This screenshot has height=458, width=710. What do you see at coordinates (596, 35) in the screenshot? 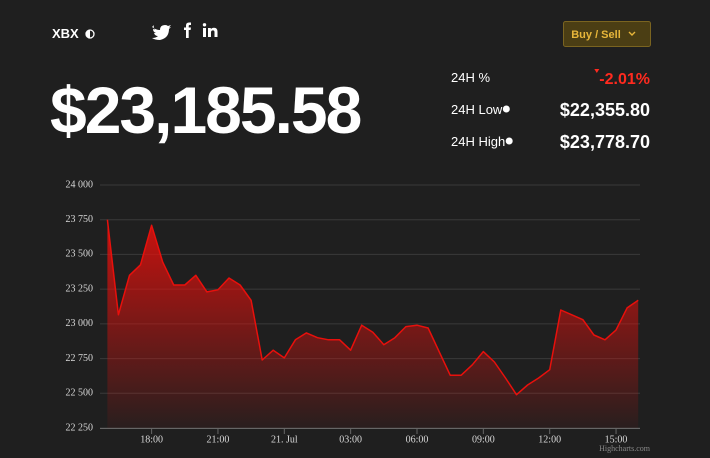
I see `button-label: Buy / Sell` at bounding box center [596, 35].